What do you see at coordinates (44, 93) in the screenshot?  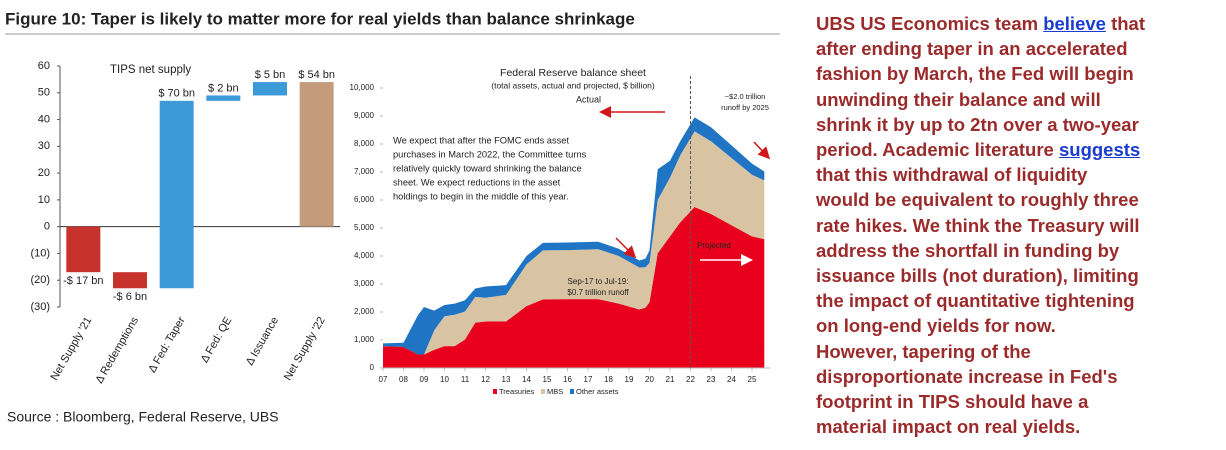 I see `y-tick-label: 50` at bounding box center [44, 93].